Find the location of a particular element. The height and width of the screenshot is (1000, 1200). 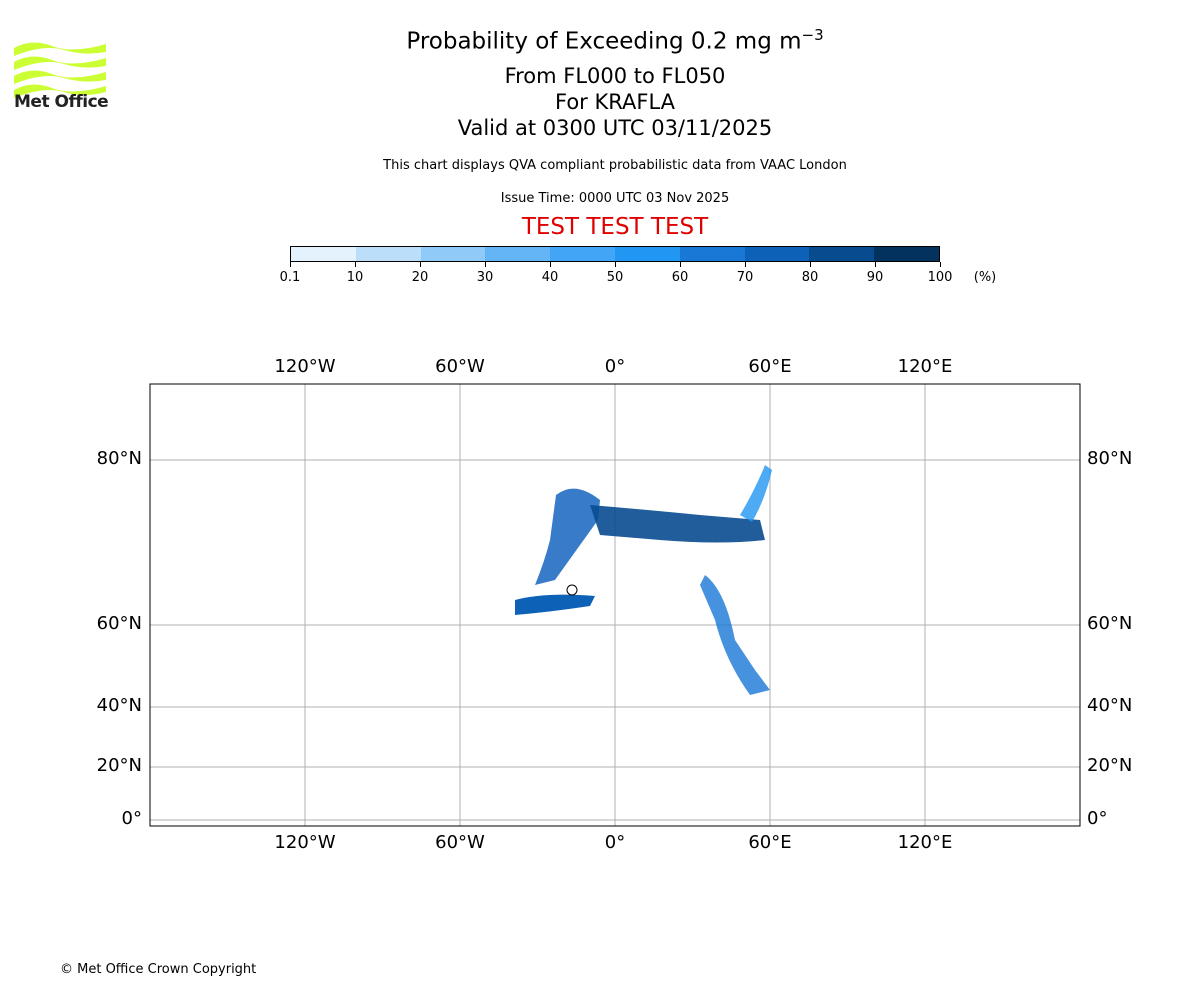

colorbar-tick-label: 50 is located at coordinates (615, 277).